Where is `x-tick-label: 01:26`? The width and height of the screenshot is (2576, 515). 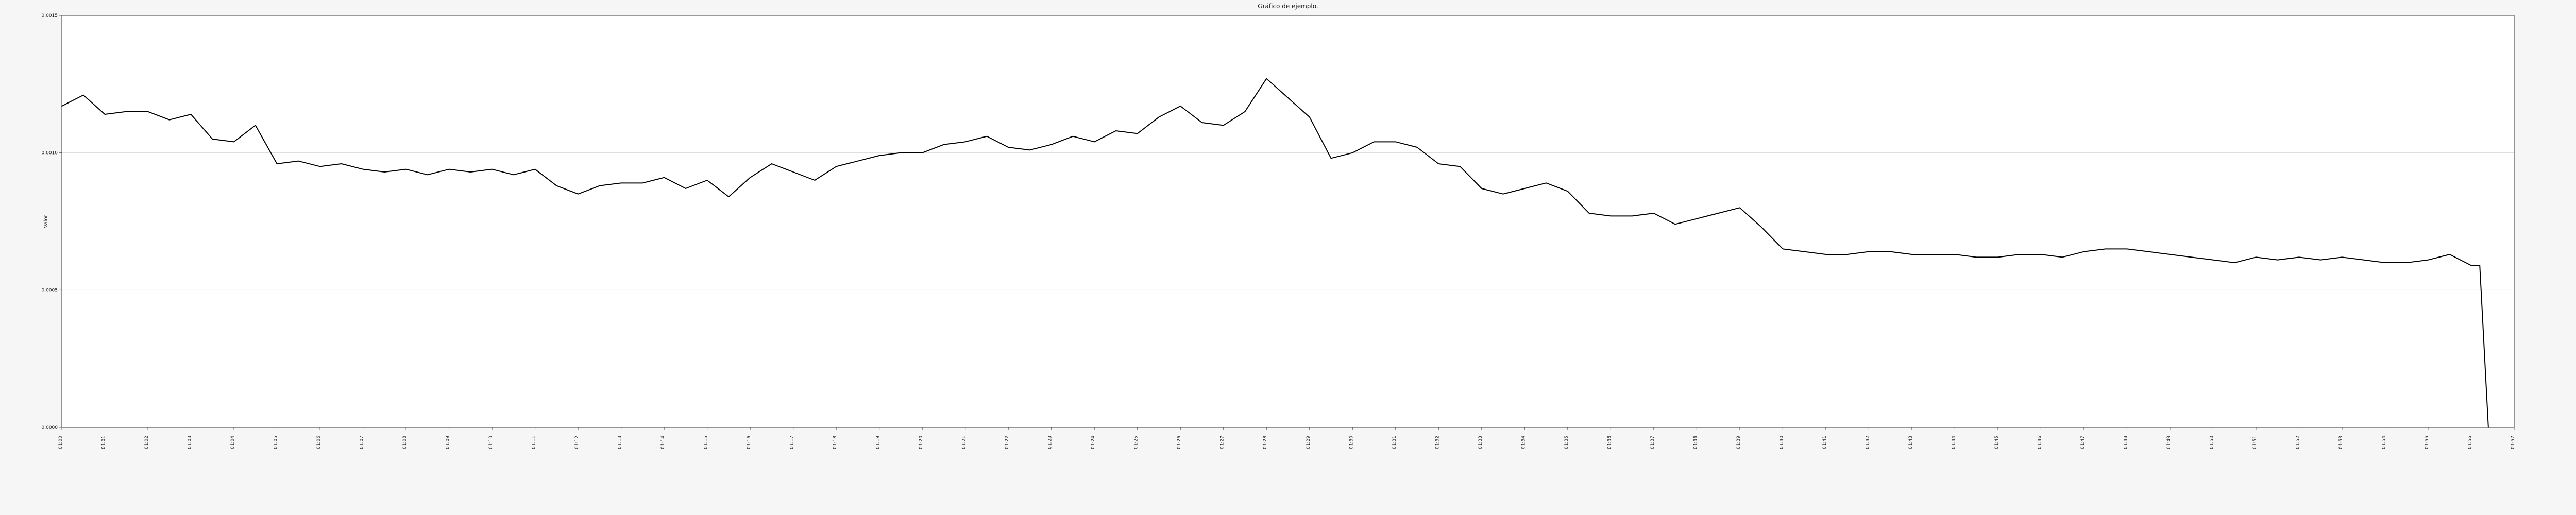 x-tick-label: 01:26 is located at coordinates (1179, 442).